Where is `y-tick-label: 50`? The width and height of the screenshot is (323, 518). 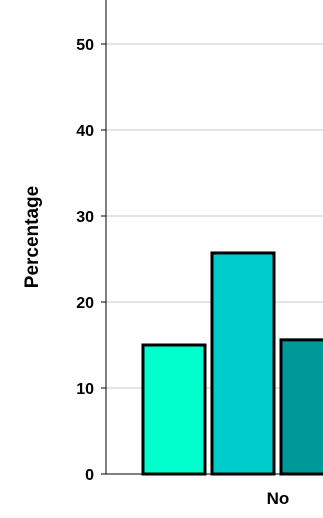
y-tick-label: 50 is located at coordinates (85, 45).